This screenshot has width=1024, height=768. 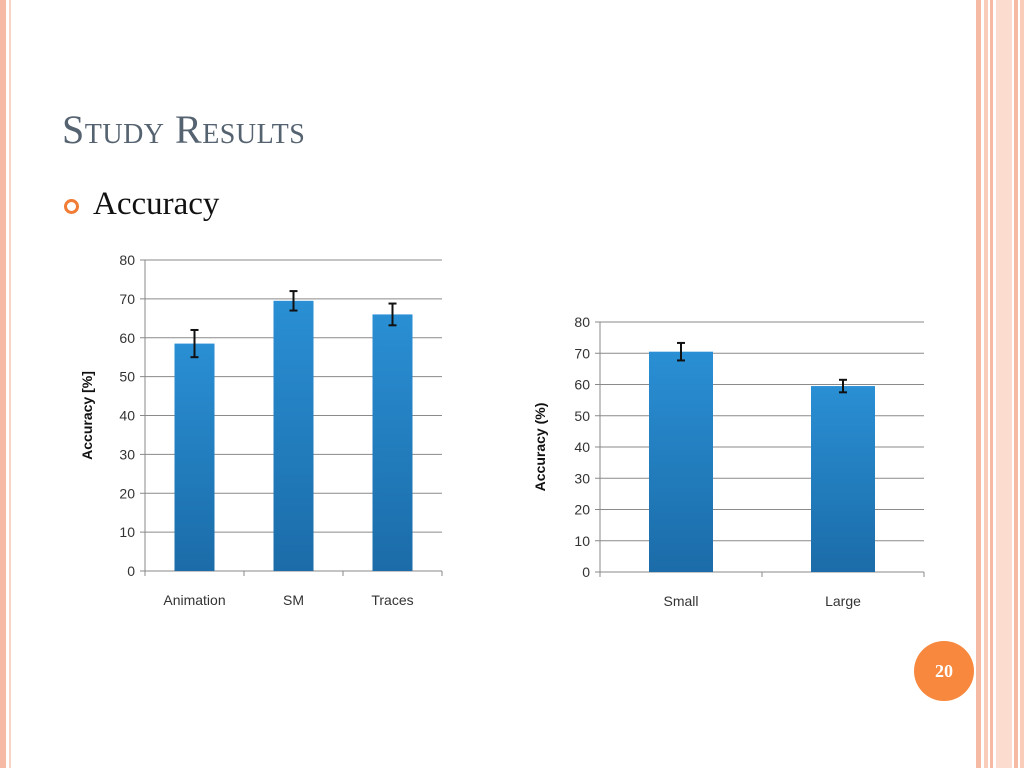 I want to click on x-tick-label: Animation, so click(x=194, y=600).